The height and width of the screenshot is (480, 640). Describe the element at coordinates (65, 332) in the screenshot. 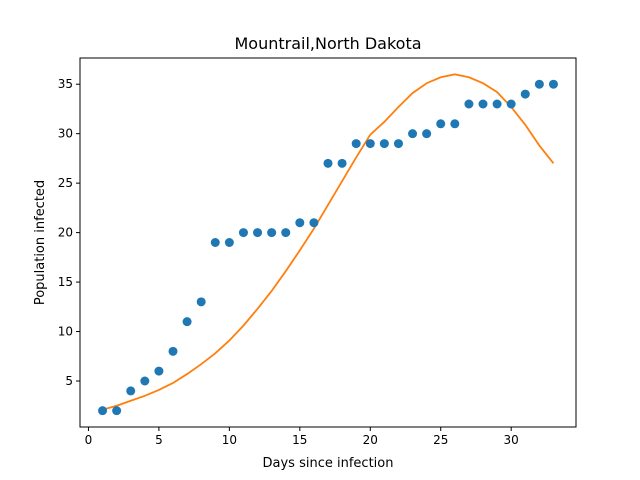

I see `y-tick-label: 10` at that location.